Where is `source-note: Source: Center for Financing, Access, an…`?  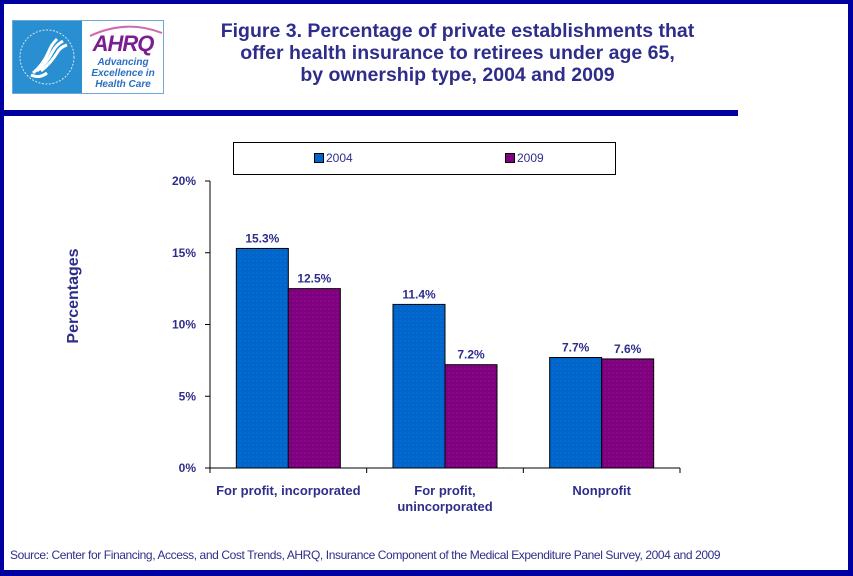
source-note: Source: Center for Financing, Access, an… is located at coordinates (365, 555).